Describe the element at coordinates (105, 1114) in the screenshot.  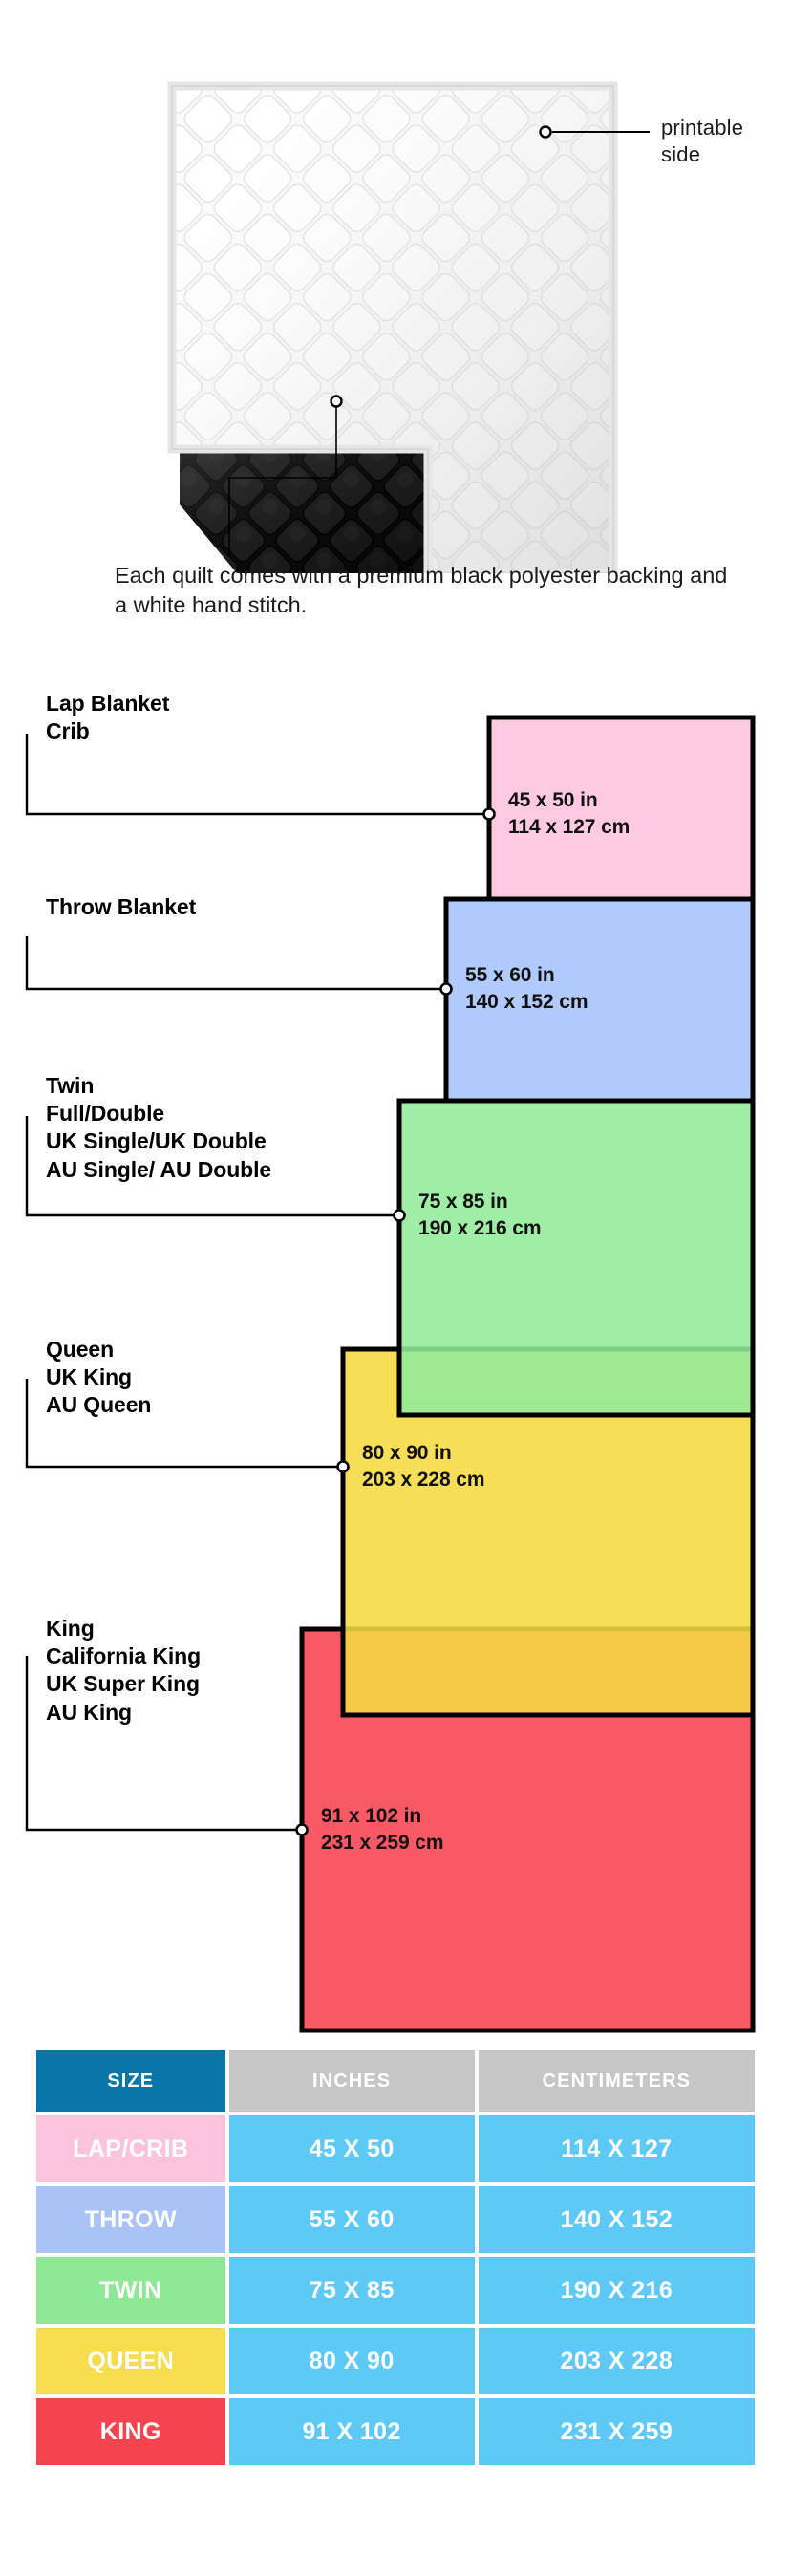
I see `group-name: Full/Double` at that location.